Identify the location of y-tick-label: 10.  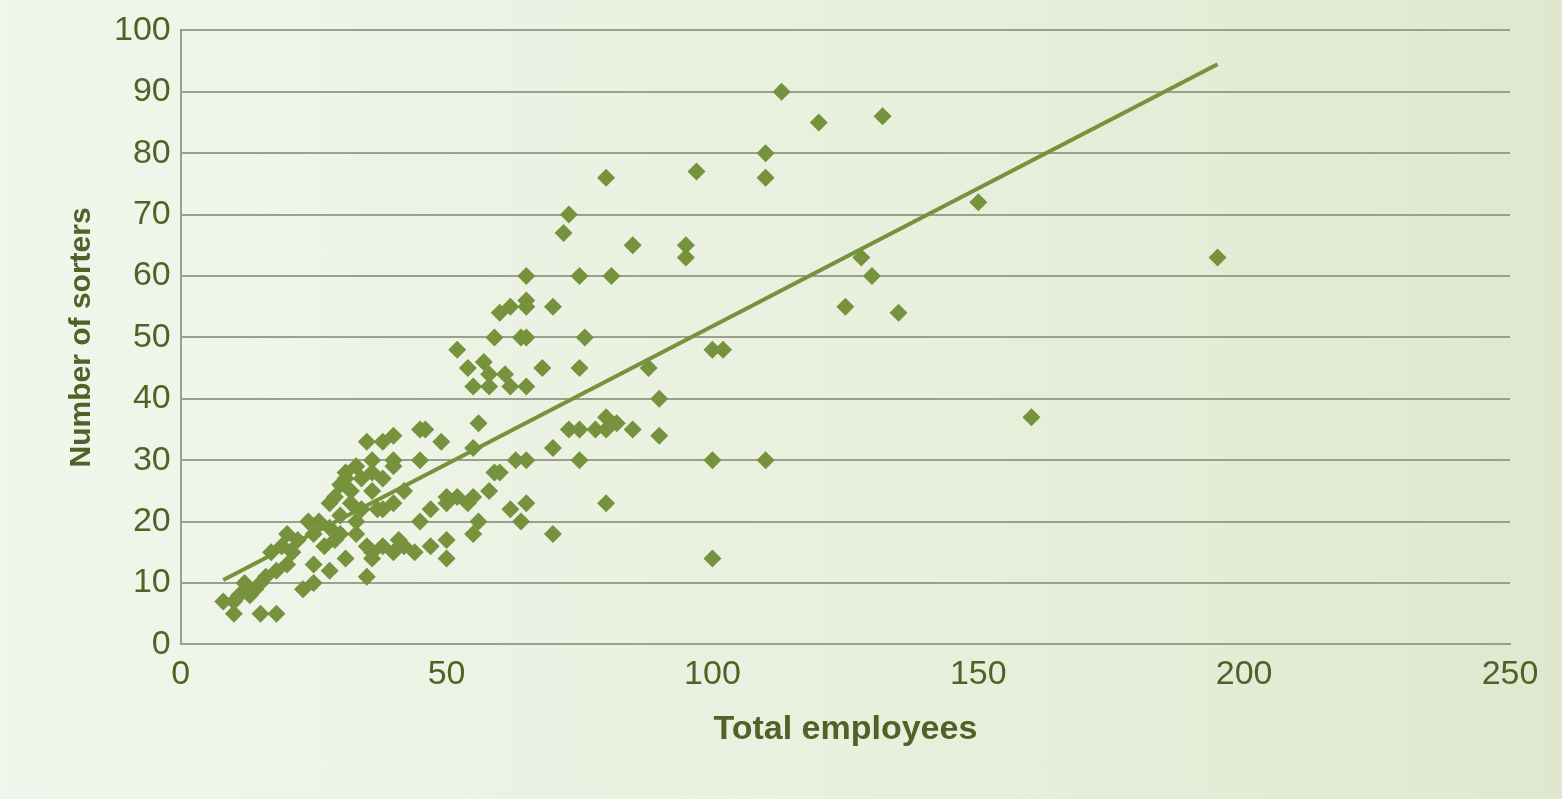
(151, 580).